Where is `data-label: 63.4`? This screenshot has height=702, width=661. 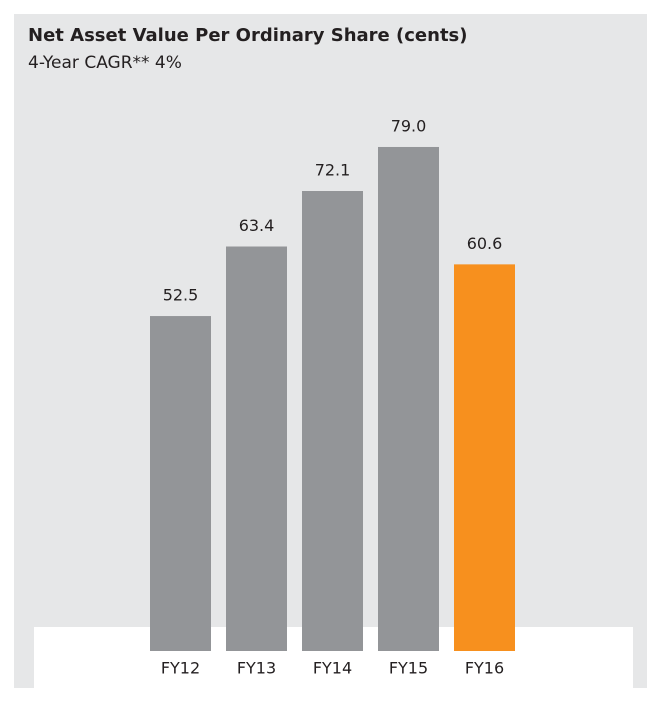 data-label: 63.4 is located at coordinates (257, 225).